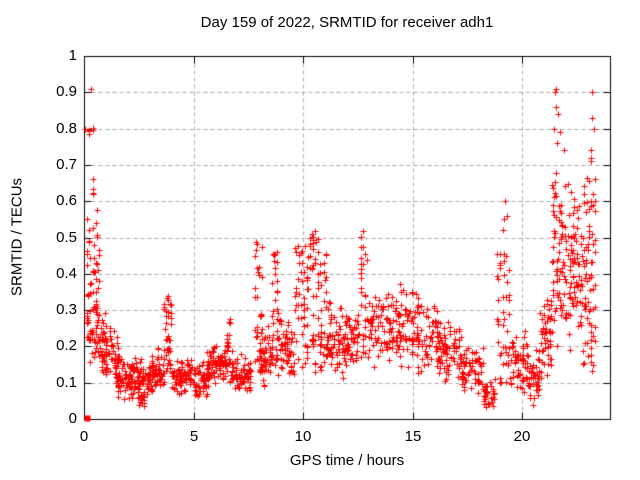  Describe the element at coordinates (66, 237) in the screenshot. I see `y-tick-label: 0.5` at that location.